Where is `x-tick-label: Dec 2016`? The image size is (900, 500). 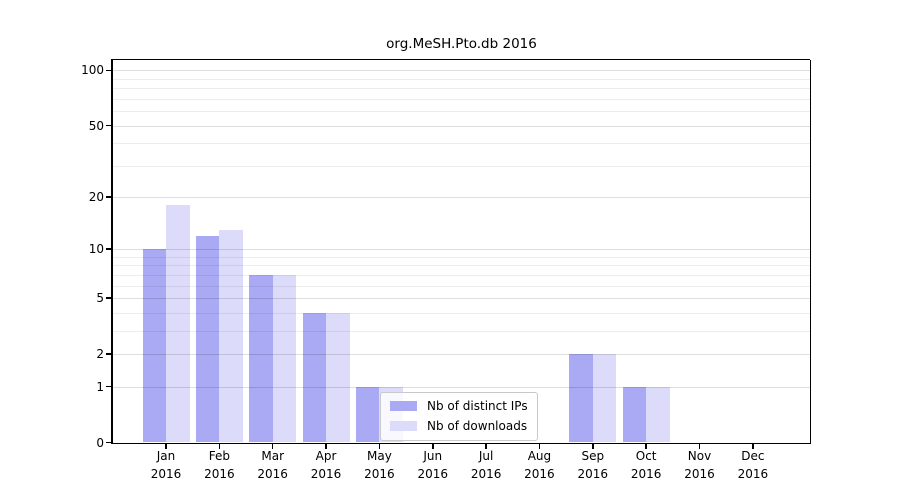 x-tick-label: Dec 2016 is located at coordinates (753, 465).